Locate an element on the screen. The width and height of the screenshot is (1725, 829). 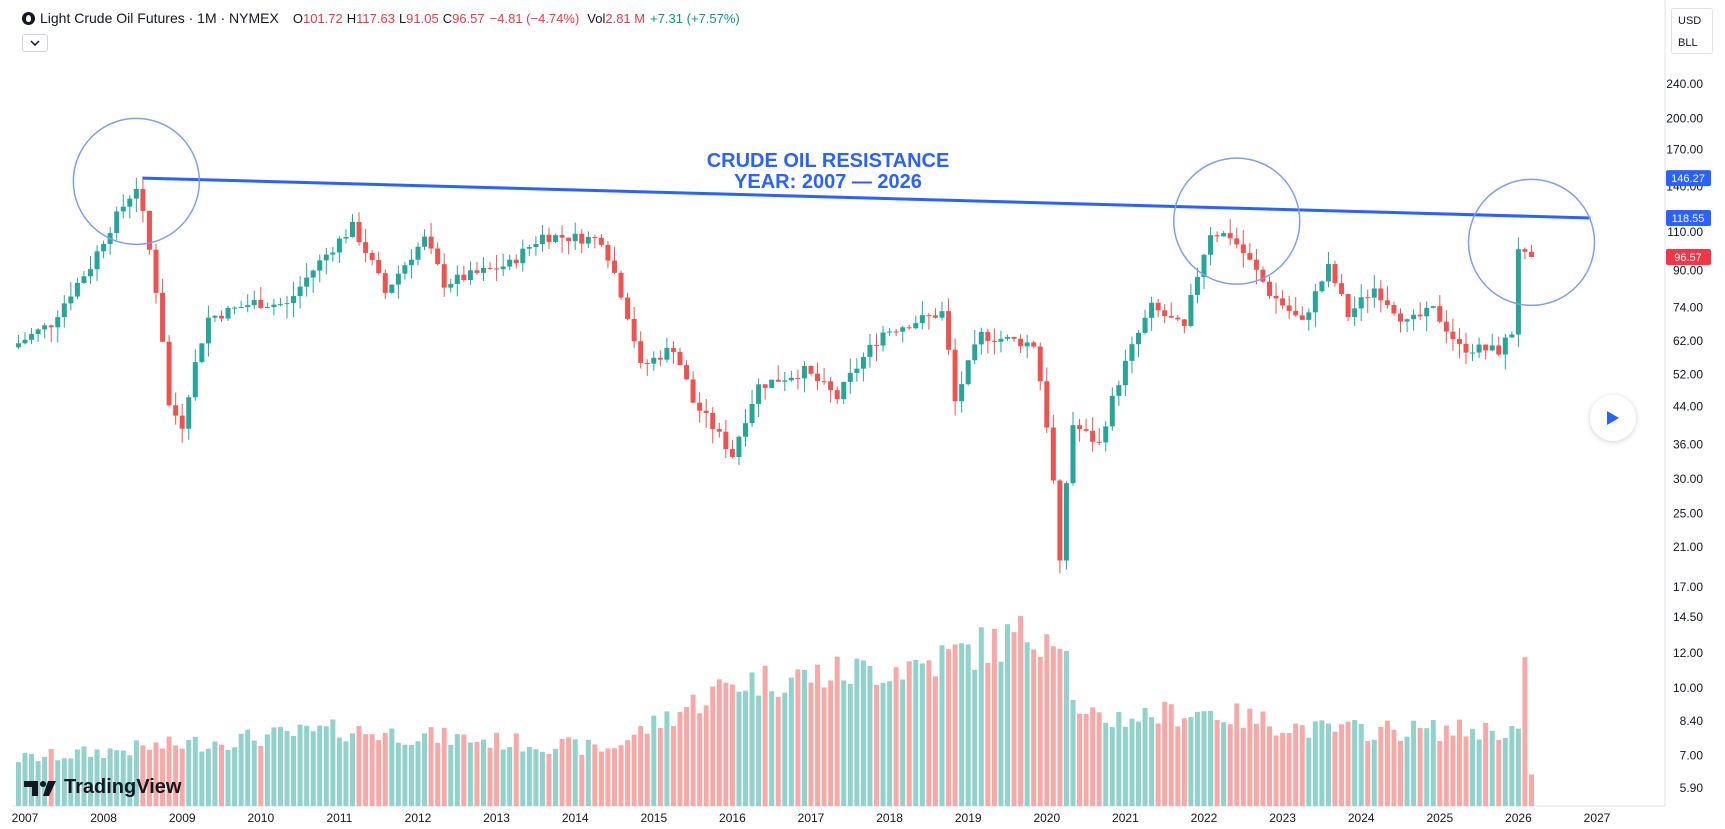
x-tick-label: 2013 is located at coordinates (496, 818).